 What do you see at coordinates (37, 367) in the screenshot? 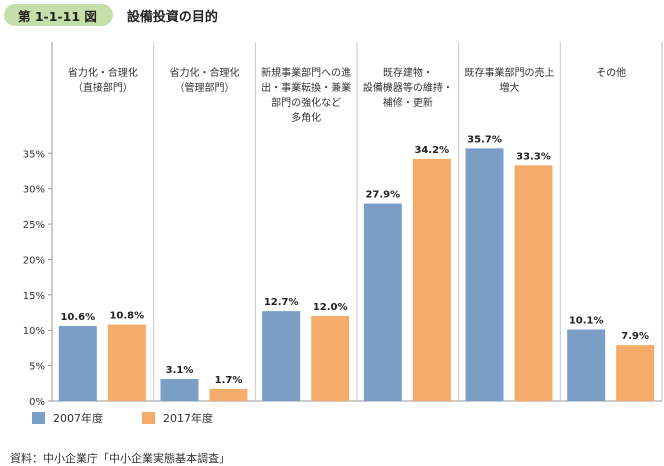
I see `y-tick-label: 5%` at bounding box center [37, 367].